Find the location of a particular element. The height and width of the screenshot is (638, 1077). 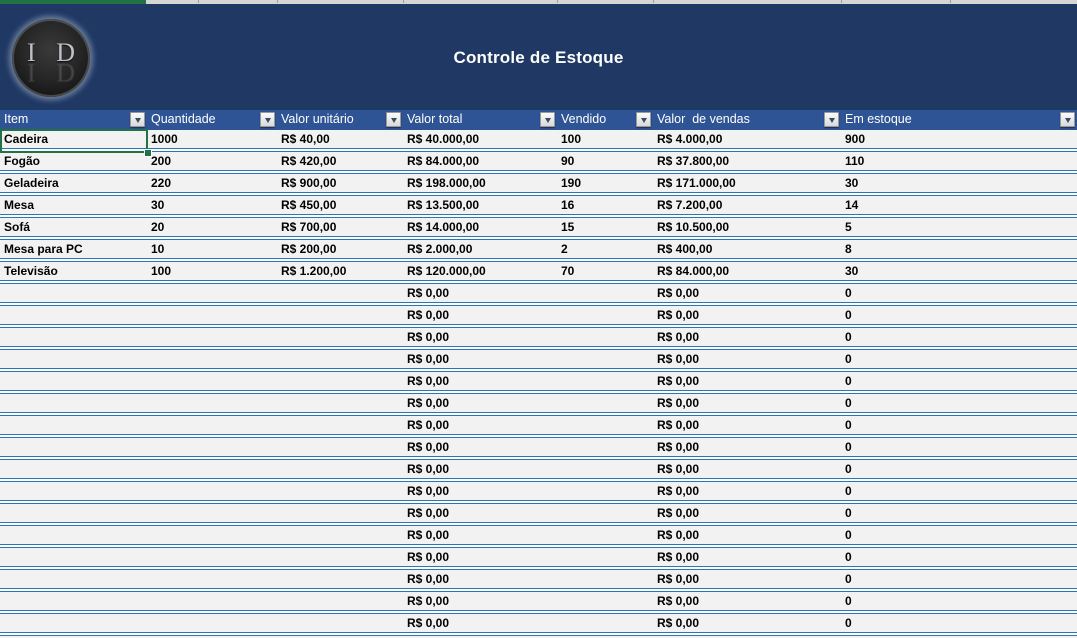

cell-item: Fogão is located at coordinates (22, 161).